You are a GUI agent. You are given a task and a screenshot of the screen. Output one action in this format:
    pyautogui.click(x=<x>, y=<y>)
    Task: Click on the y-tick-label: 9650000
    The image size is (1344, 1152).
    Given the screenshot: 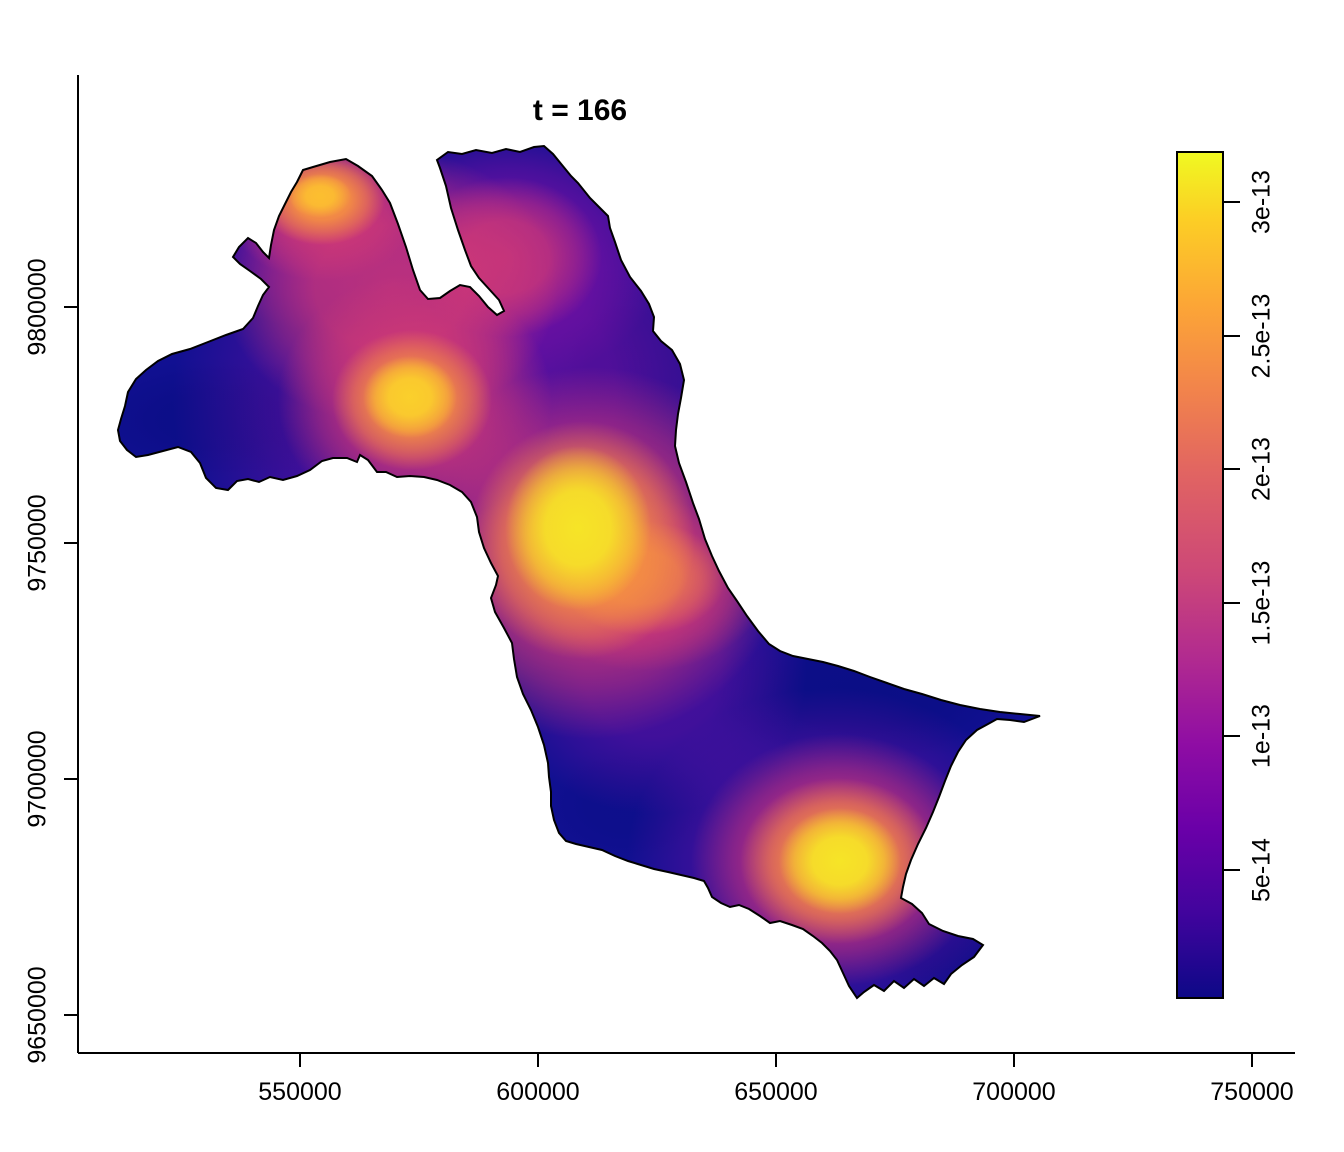 What is the action you would take?
    pyautogui.click(x=37, y=1015)
    